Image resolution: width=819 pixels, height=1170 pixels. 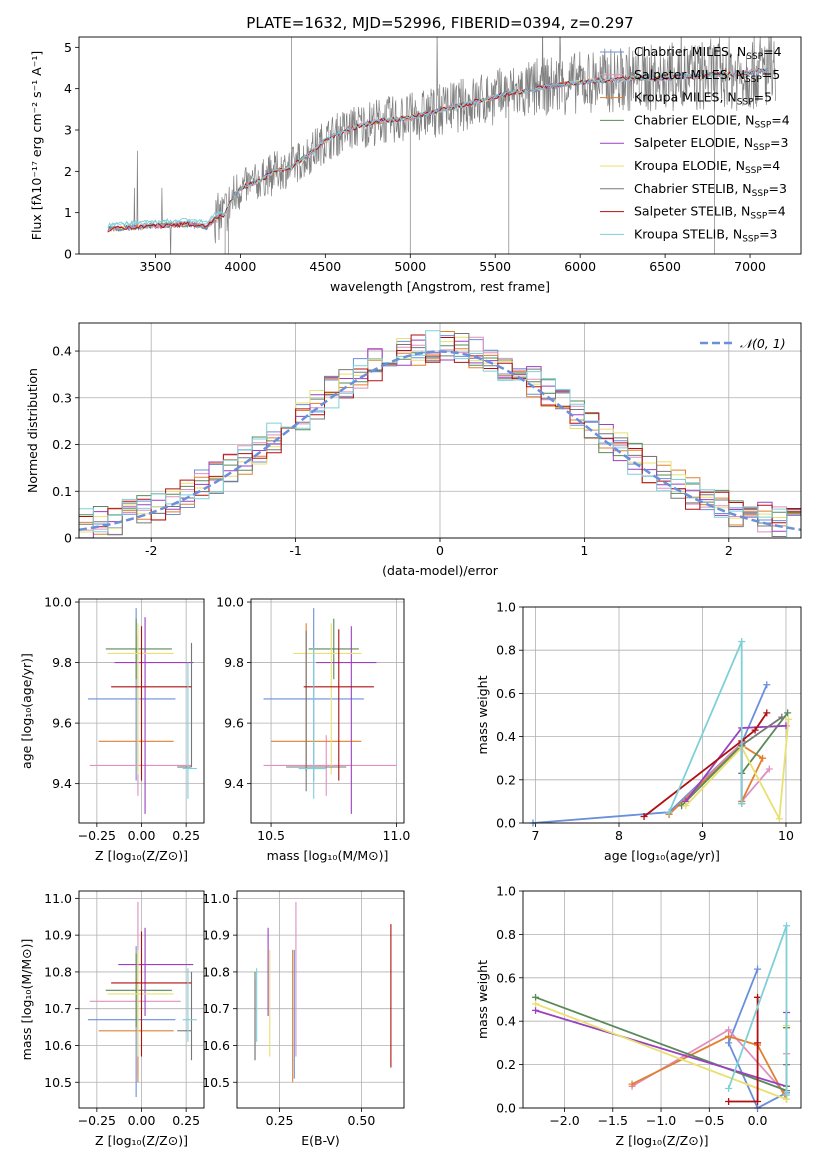 I want to click on legend-label: Salpeter STELIB, NSSP=4, so click(x=710, y=213).